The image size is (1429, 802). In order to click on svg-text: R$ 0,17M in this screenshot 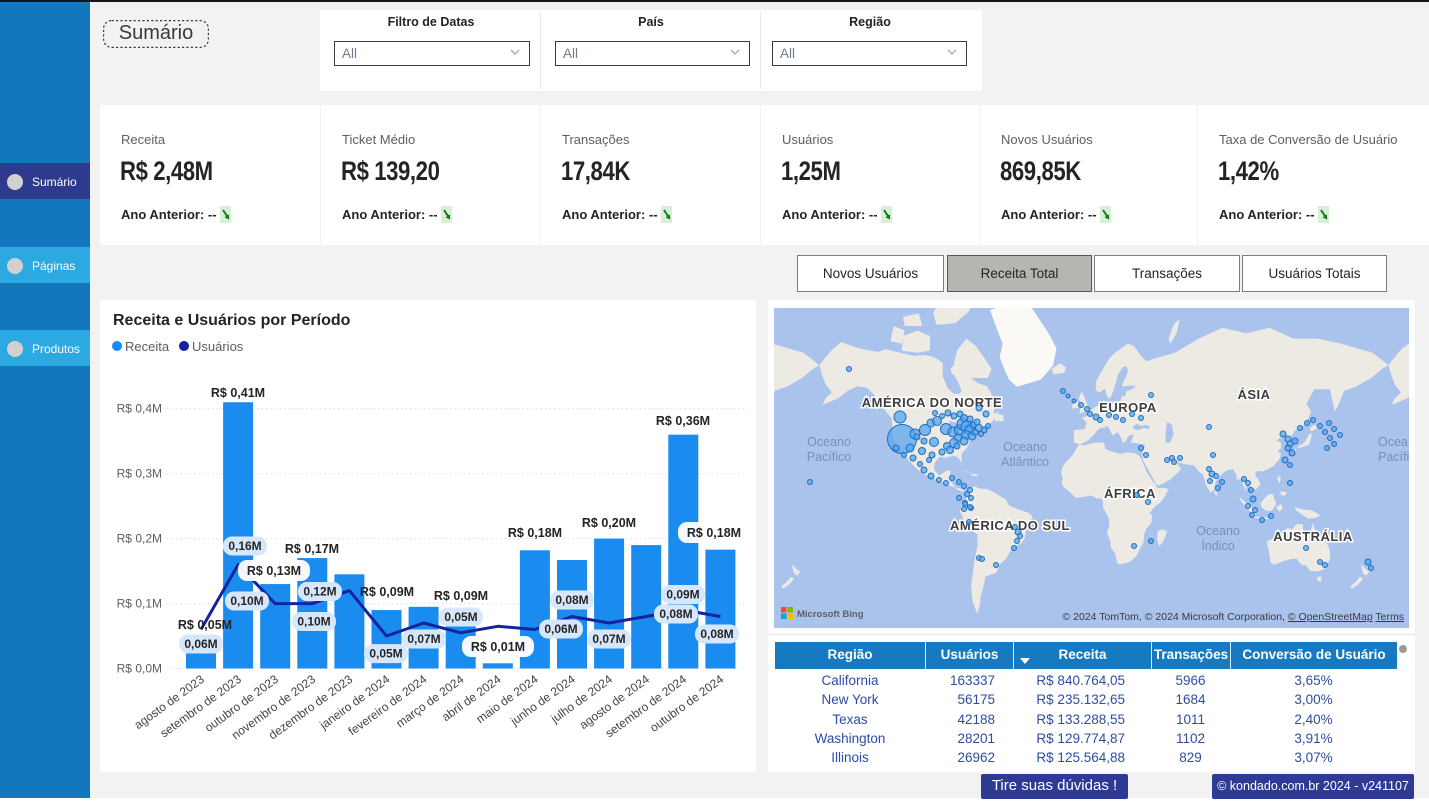, I will do `click(312, 549)`.